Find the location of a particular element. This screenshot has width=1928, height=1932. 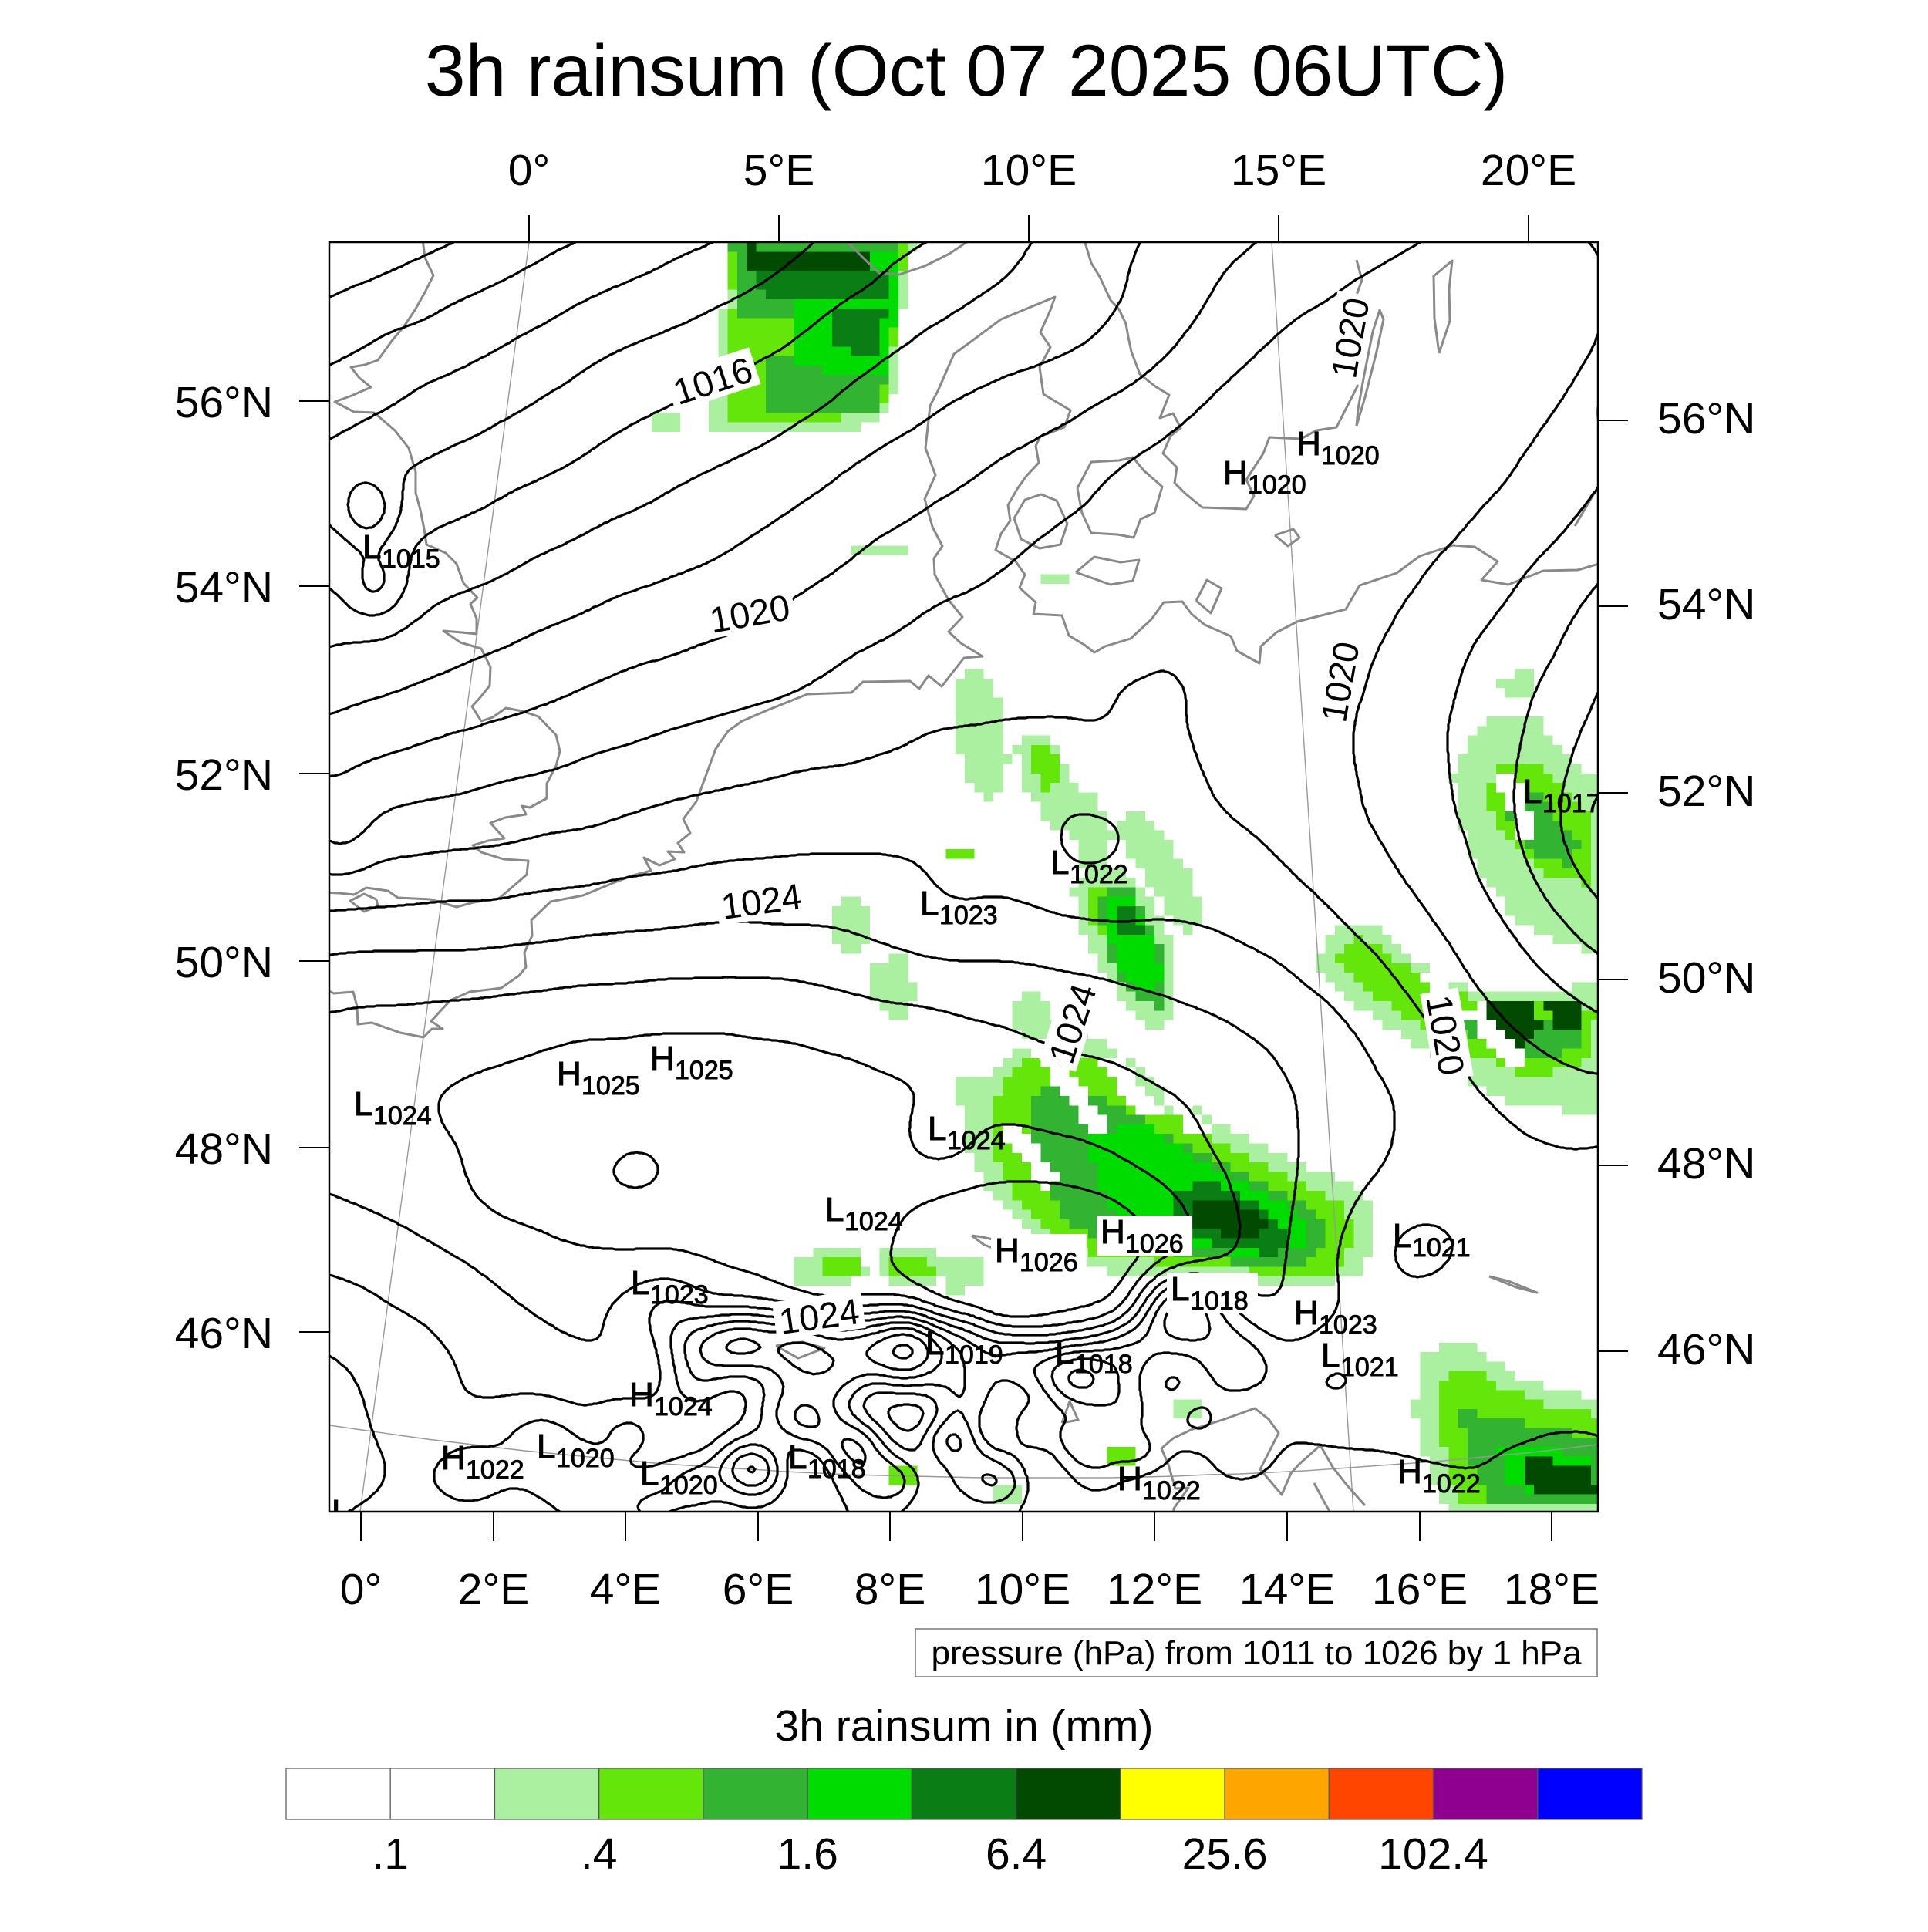

svg-text: 3h rainsum in (mm) is located at coordinates (965, 1726).